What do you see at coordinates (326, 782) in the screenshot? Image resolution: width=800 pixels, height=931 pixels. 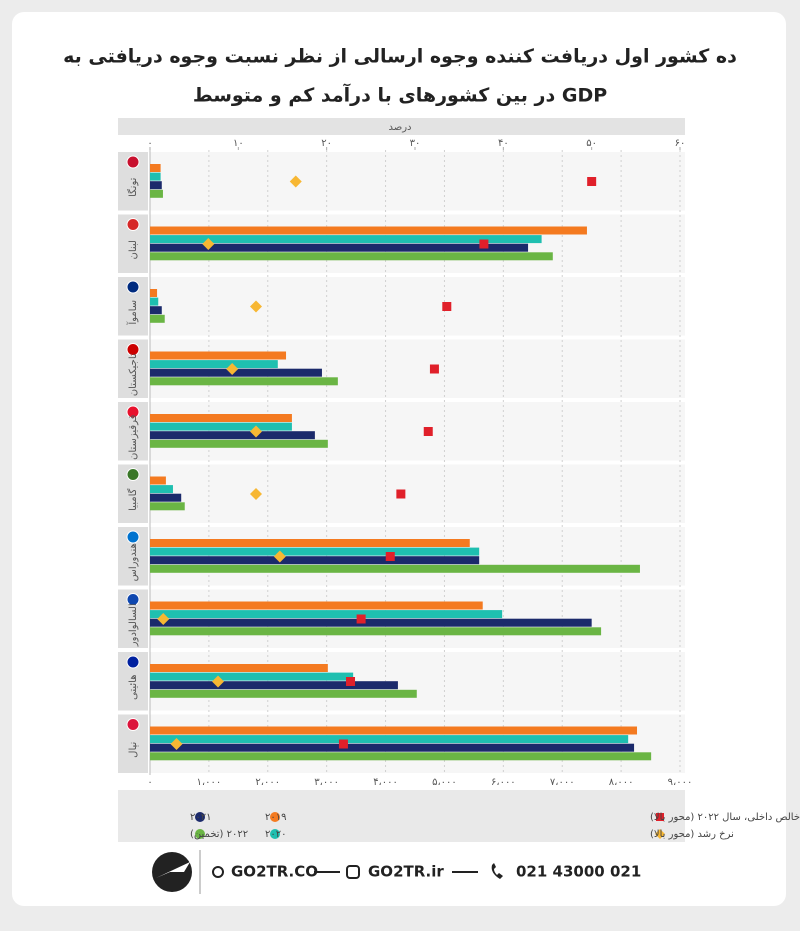 I see `x-tick-label: ۳،۰۰۰` at bounding box center [326, 782].